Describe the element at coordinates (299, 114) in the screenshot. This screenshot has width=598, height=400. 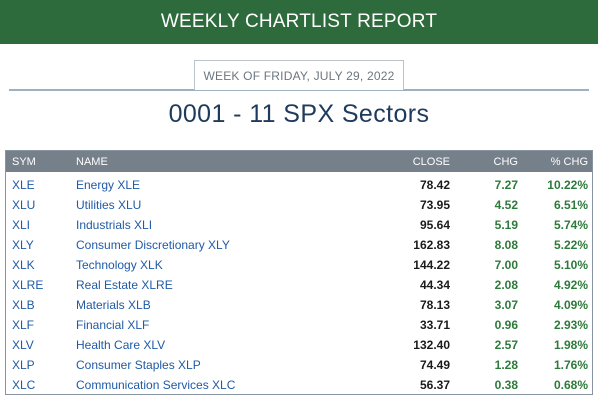
I see `page-title: 0001 - 11 SPX Sectors` at that location.